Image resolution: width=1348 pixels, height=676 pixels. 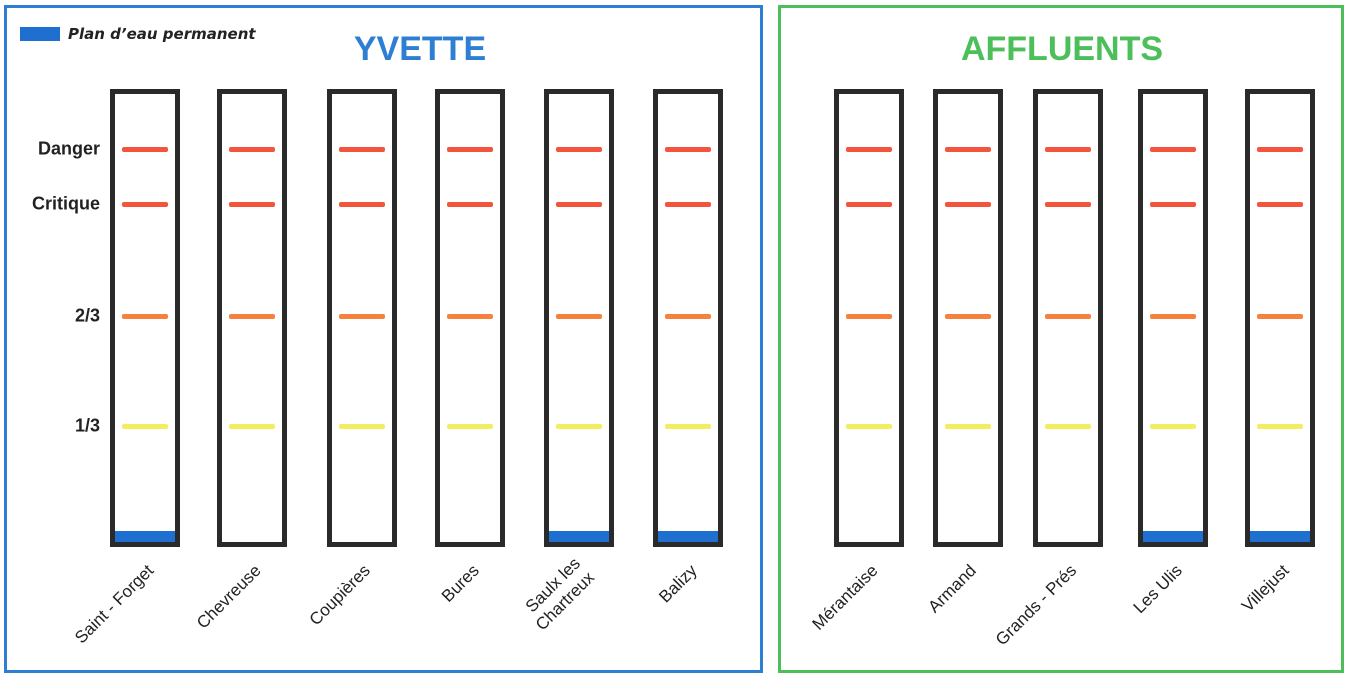 I want to click on legend: Plan d’eau permanent, so click(x=138, y=34).